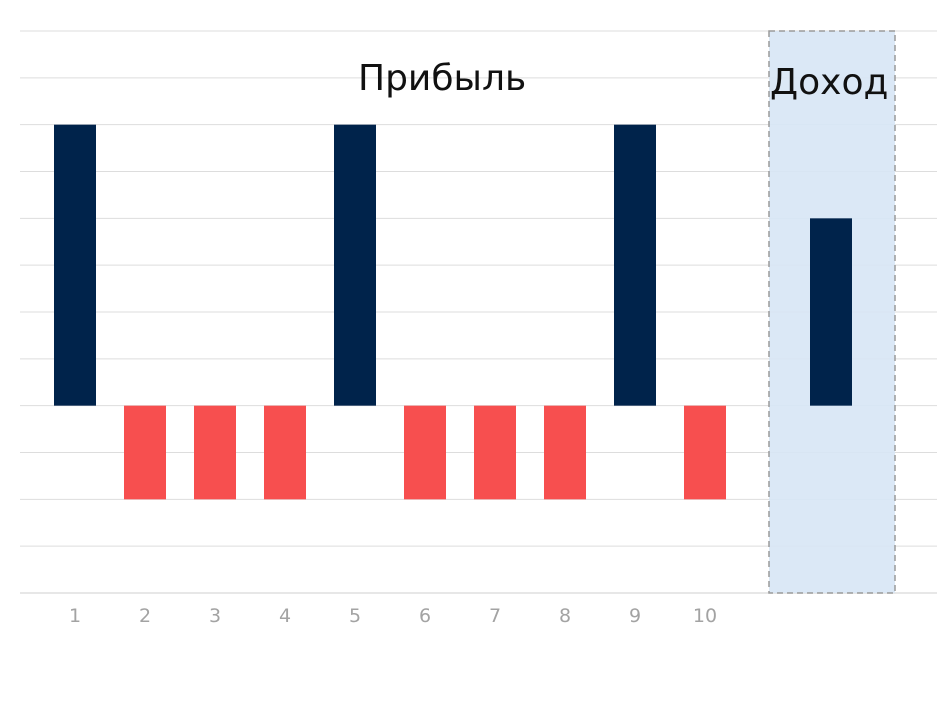  I want to click on x-tick-label: 10, so click(705, 616).